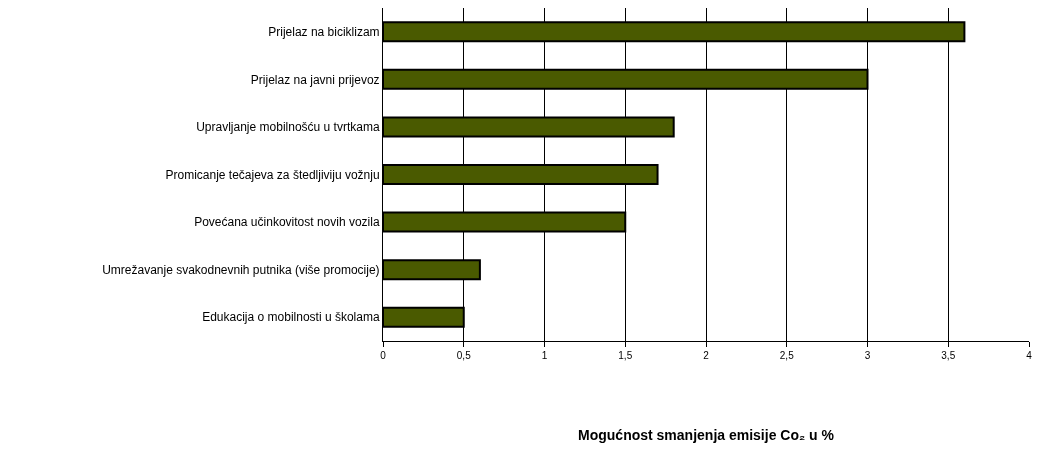 Image resolution: width=1038 pixels, height=471 pixels. Describe the element at coordinates (288, 127) in the screenshot. I see `y-tick-label: Upravljanje mobilnošću u tvrtkama` at that location.